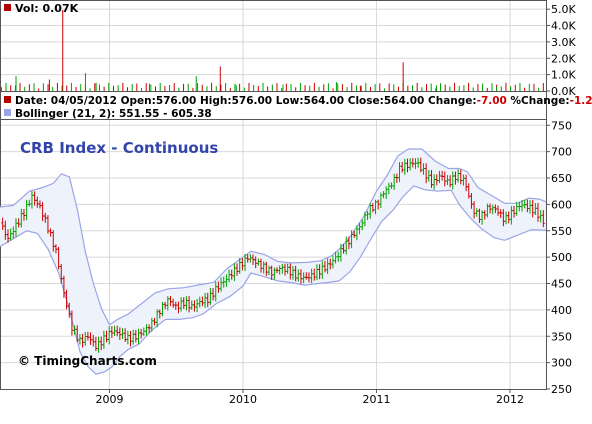 Image resolution: width=592 pixels, height=424 pixels. What do you see at coordinates (561, 178) in the screenshot?
I see `price-tick-label: 650` at bounding box center [561, 178].